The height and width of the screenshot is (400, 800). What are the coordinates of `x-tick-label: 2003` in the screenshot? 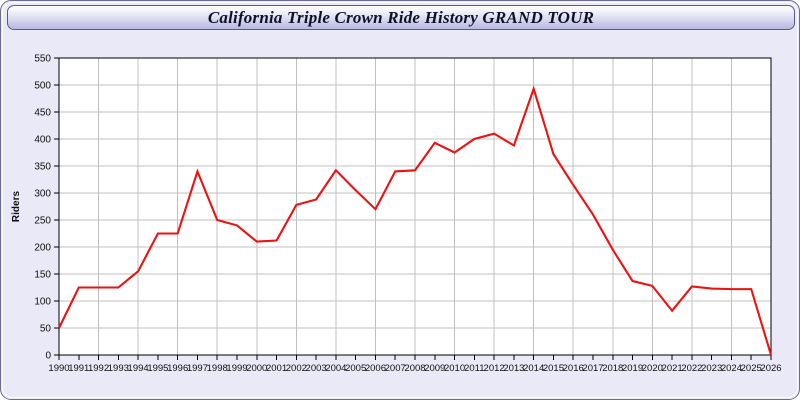 It's located at (316, 368).